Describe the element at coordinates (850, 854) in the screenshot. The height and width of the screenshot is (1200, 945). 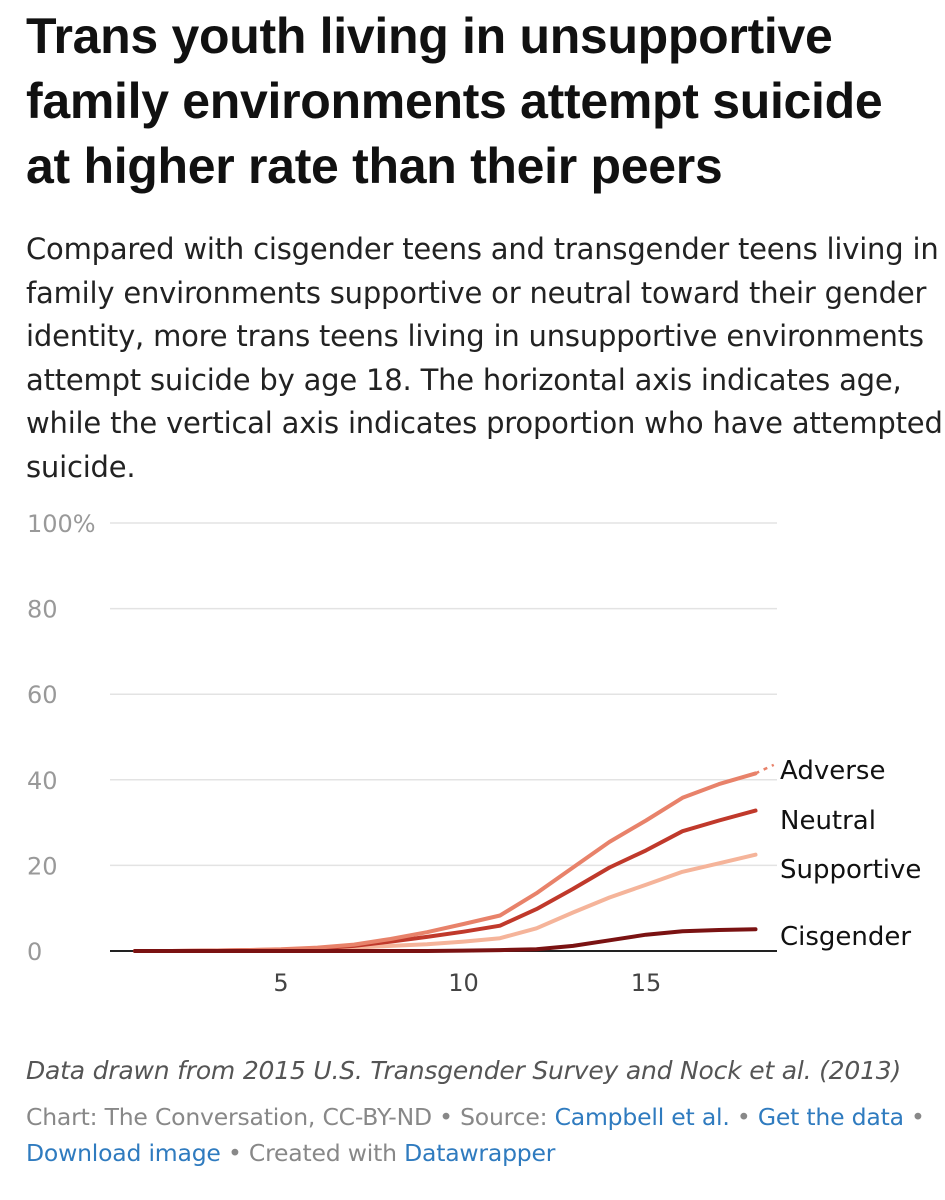
I see `series-labels: Adverse Neutral Supportive Cisgender` at that location.